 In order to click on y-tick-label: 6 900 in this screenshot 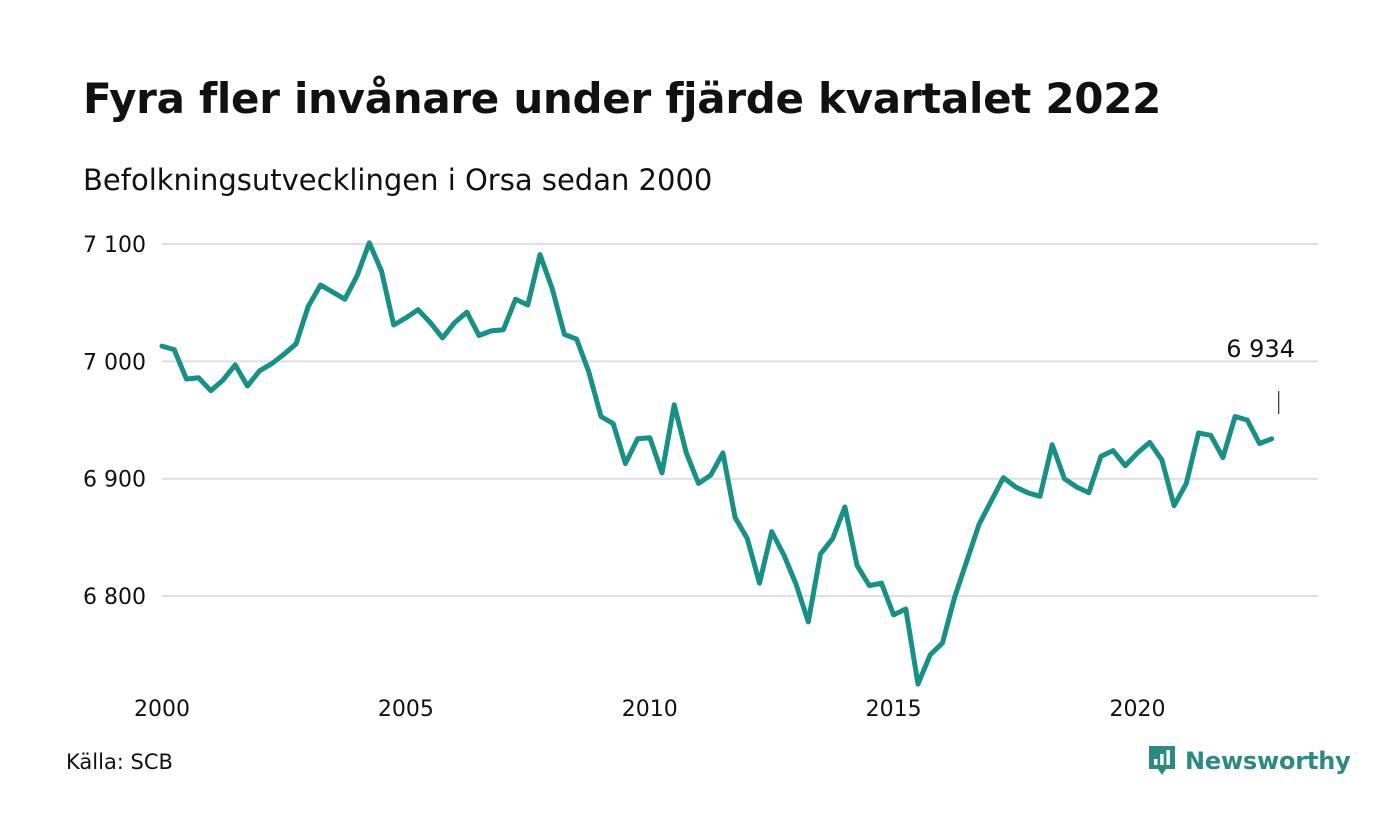, I will do `click(114, 480)`.